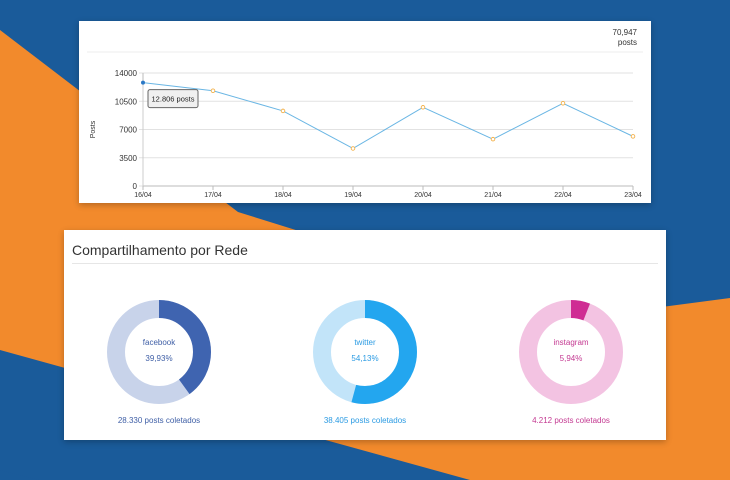  What do you see at coordinates (571, 342) in the screenshot?
I see `donut-label-instagram: instagram` at bounding box center [571, 342].